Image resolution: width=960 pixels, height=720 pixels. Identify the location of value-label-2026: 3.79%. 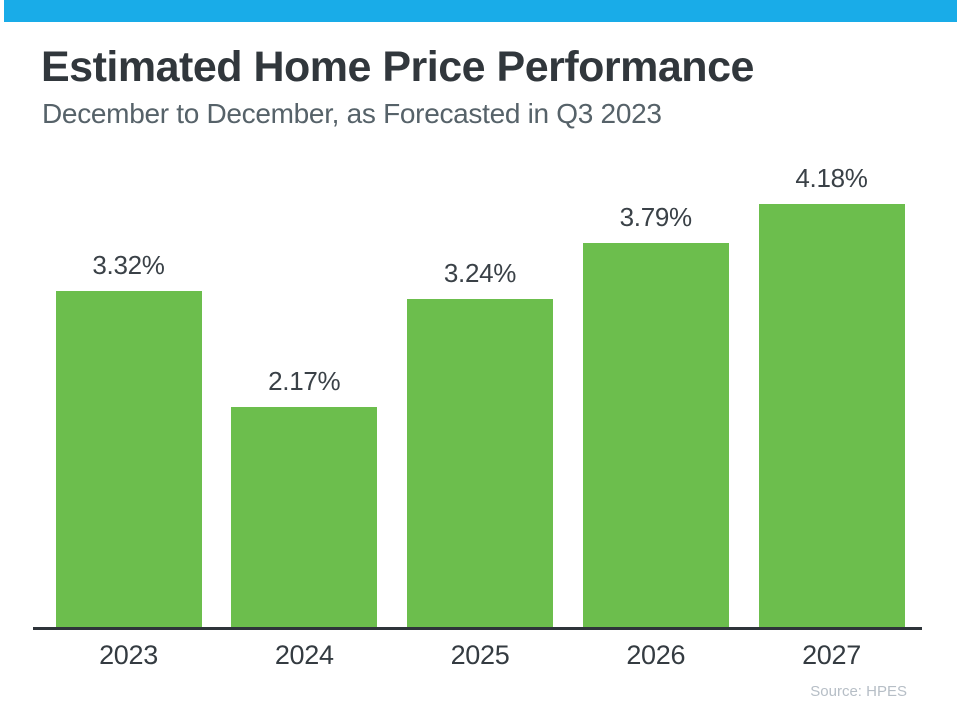
(656, 217).